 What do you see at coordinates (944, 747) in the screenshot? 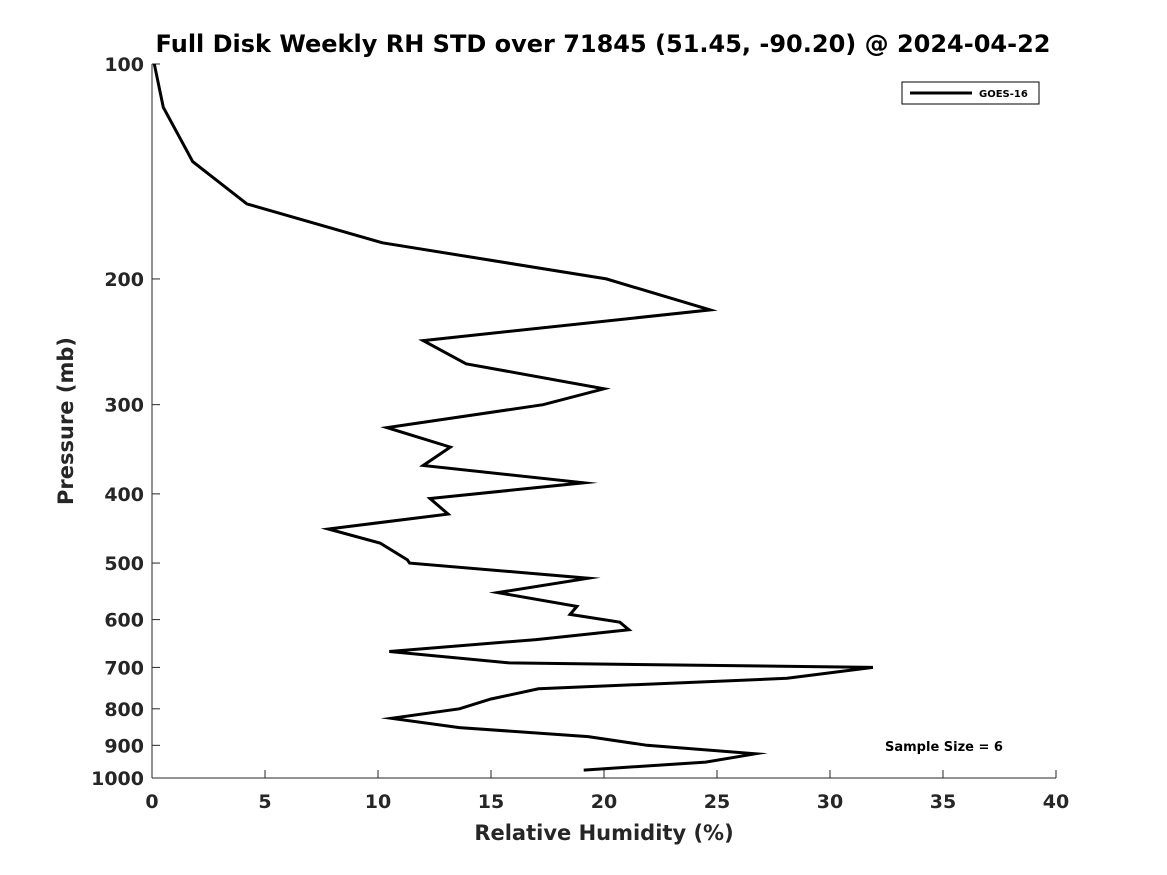
I see `sample-size-annotation: Sample Size = 6` at bounding box center [944, 747].